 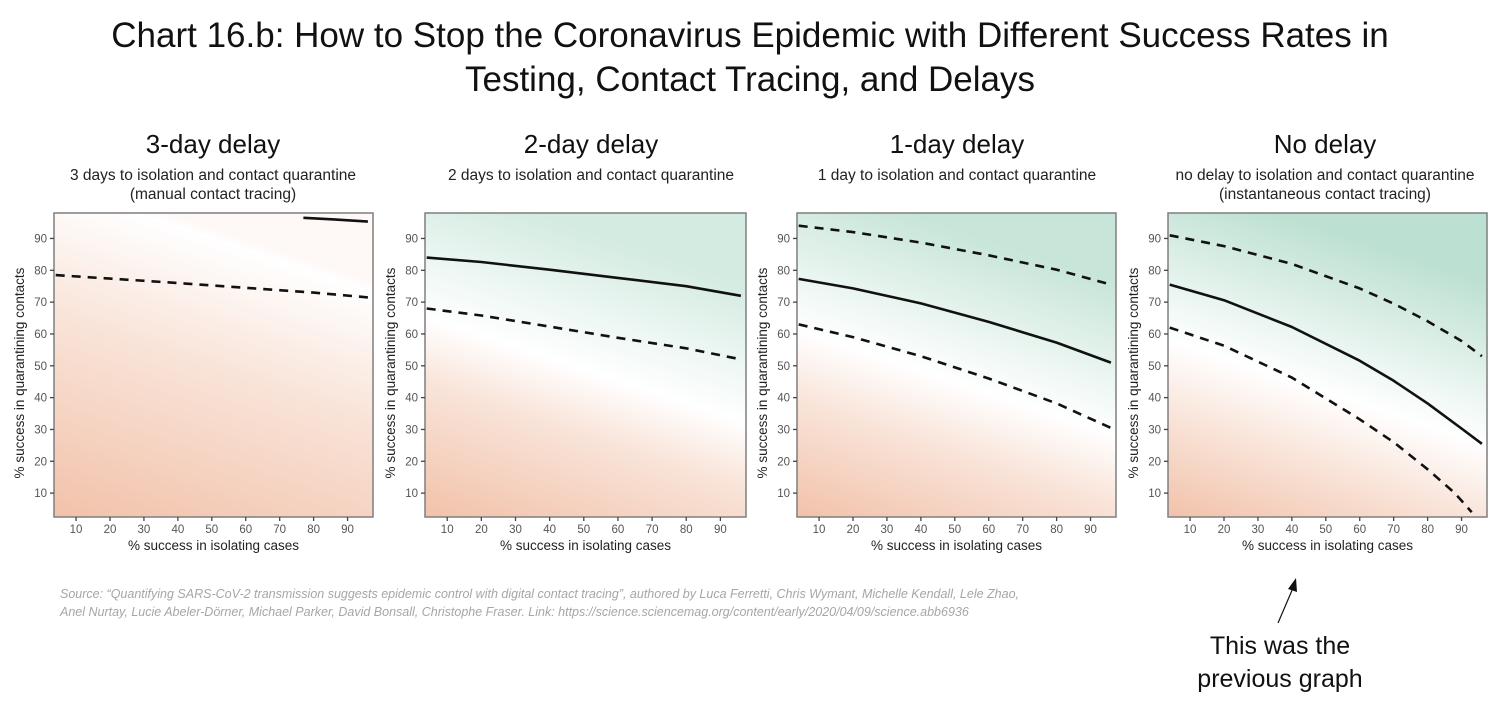 What do you see at coordinates (1280, 663) in the screenshot?
I see `annotation: This was the previous graph` at bounding box center [1280, 663].